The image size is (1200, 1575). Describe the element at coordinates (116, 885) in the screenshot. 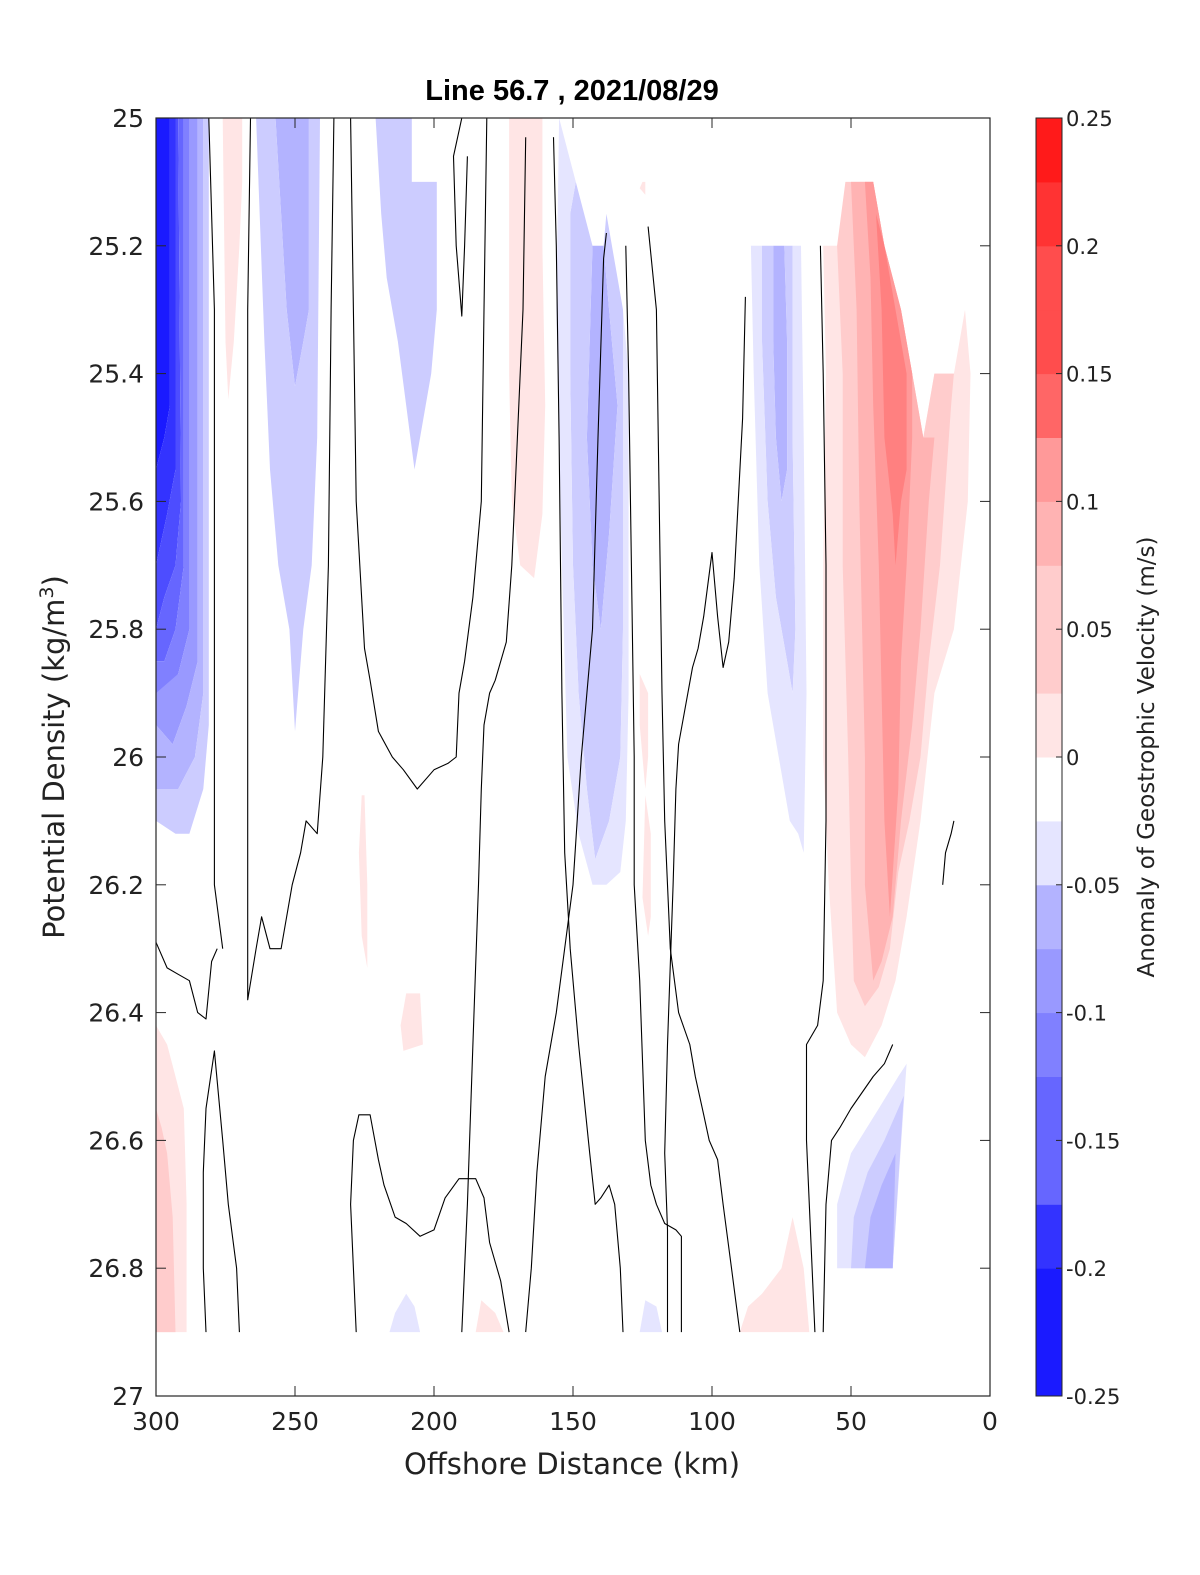

I see `y-tick-label: 26.2` at that location.